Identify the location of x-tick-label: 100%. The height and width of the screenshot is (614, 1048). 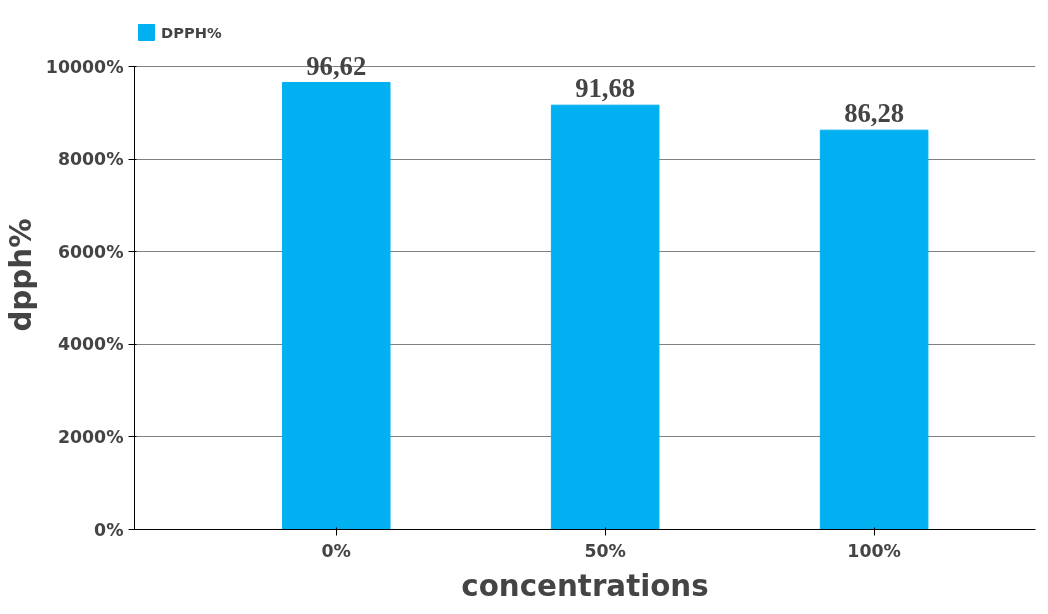
(874, 550).